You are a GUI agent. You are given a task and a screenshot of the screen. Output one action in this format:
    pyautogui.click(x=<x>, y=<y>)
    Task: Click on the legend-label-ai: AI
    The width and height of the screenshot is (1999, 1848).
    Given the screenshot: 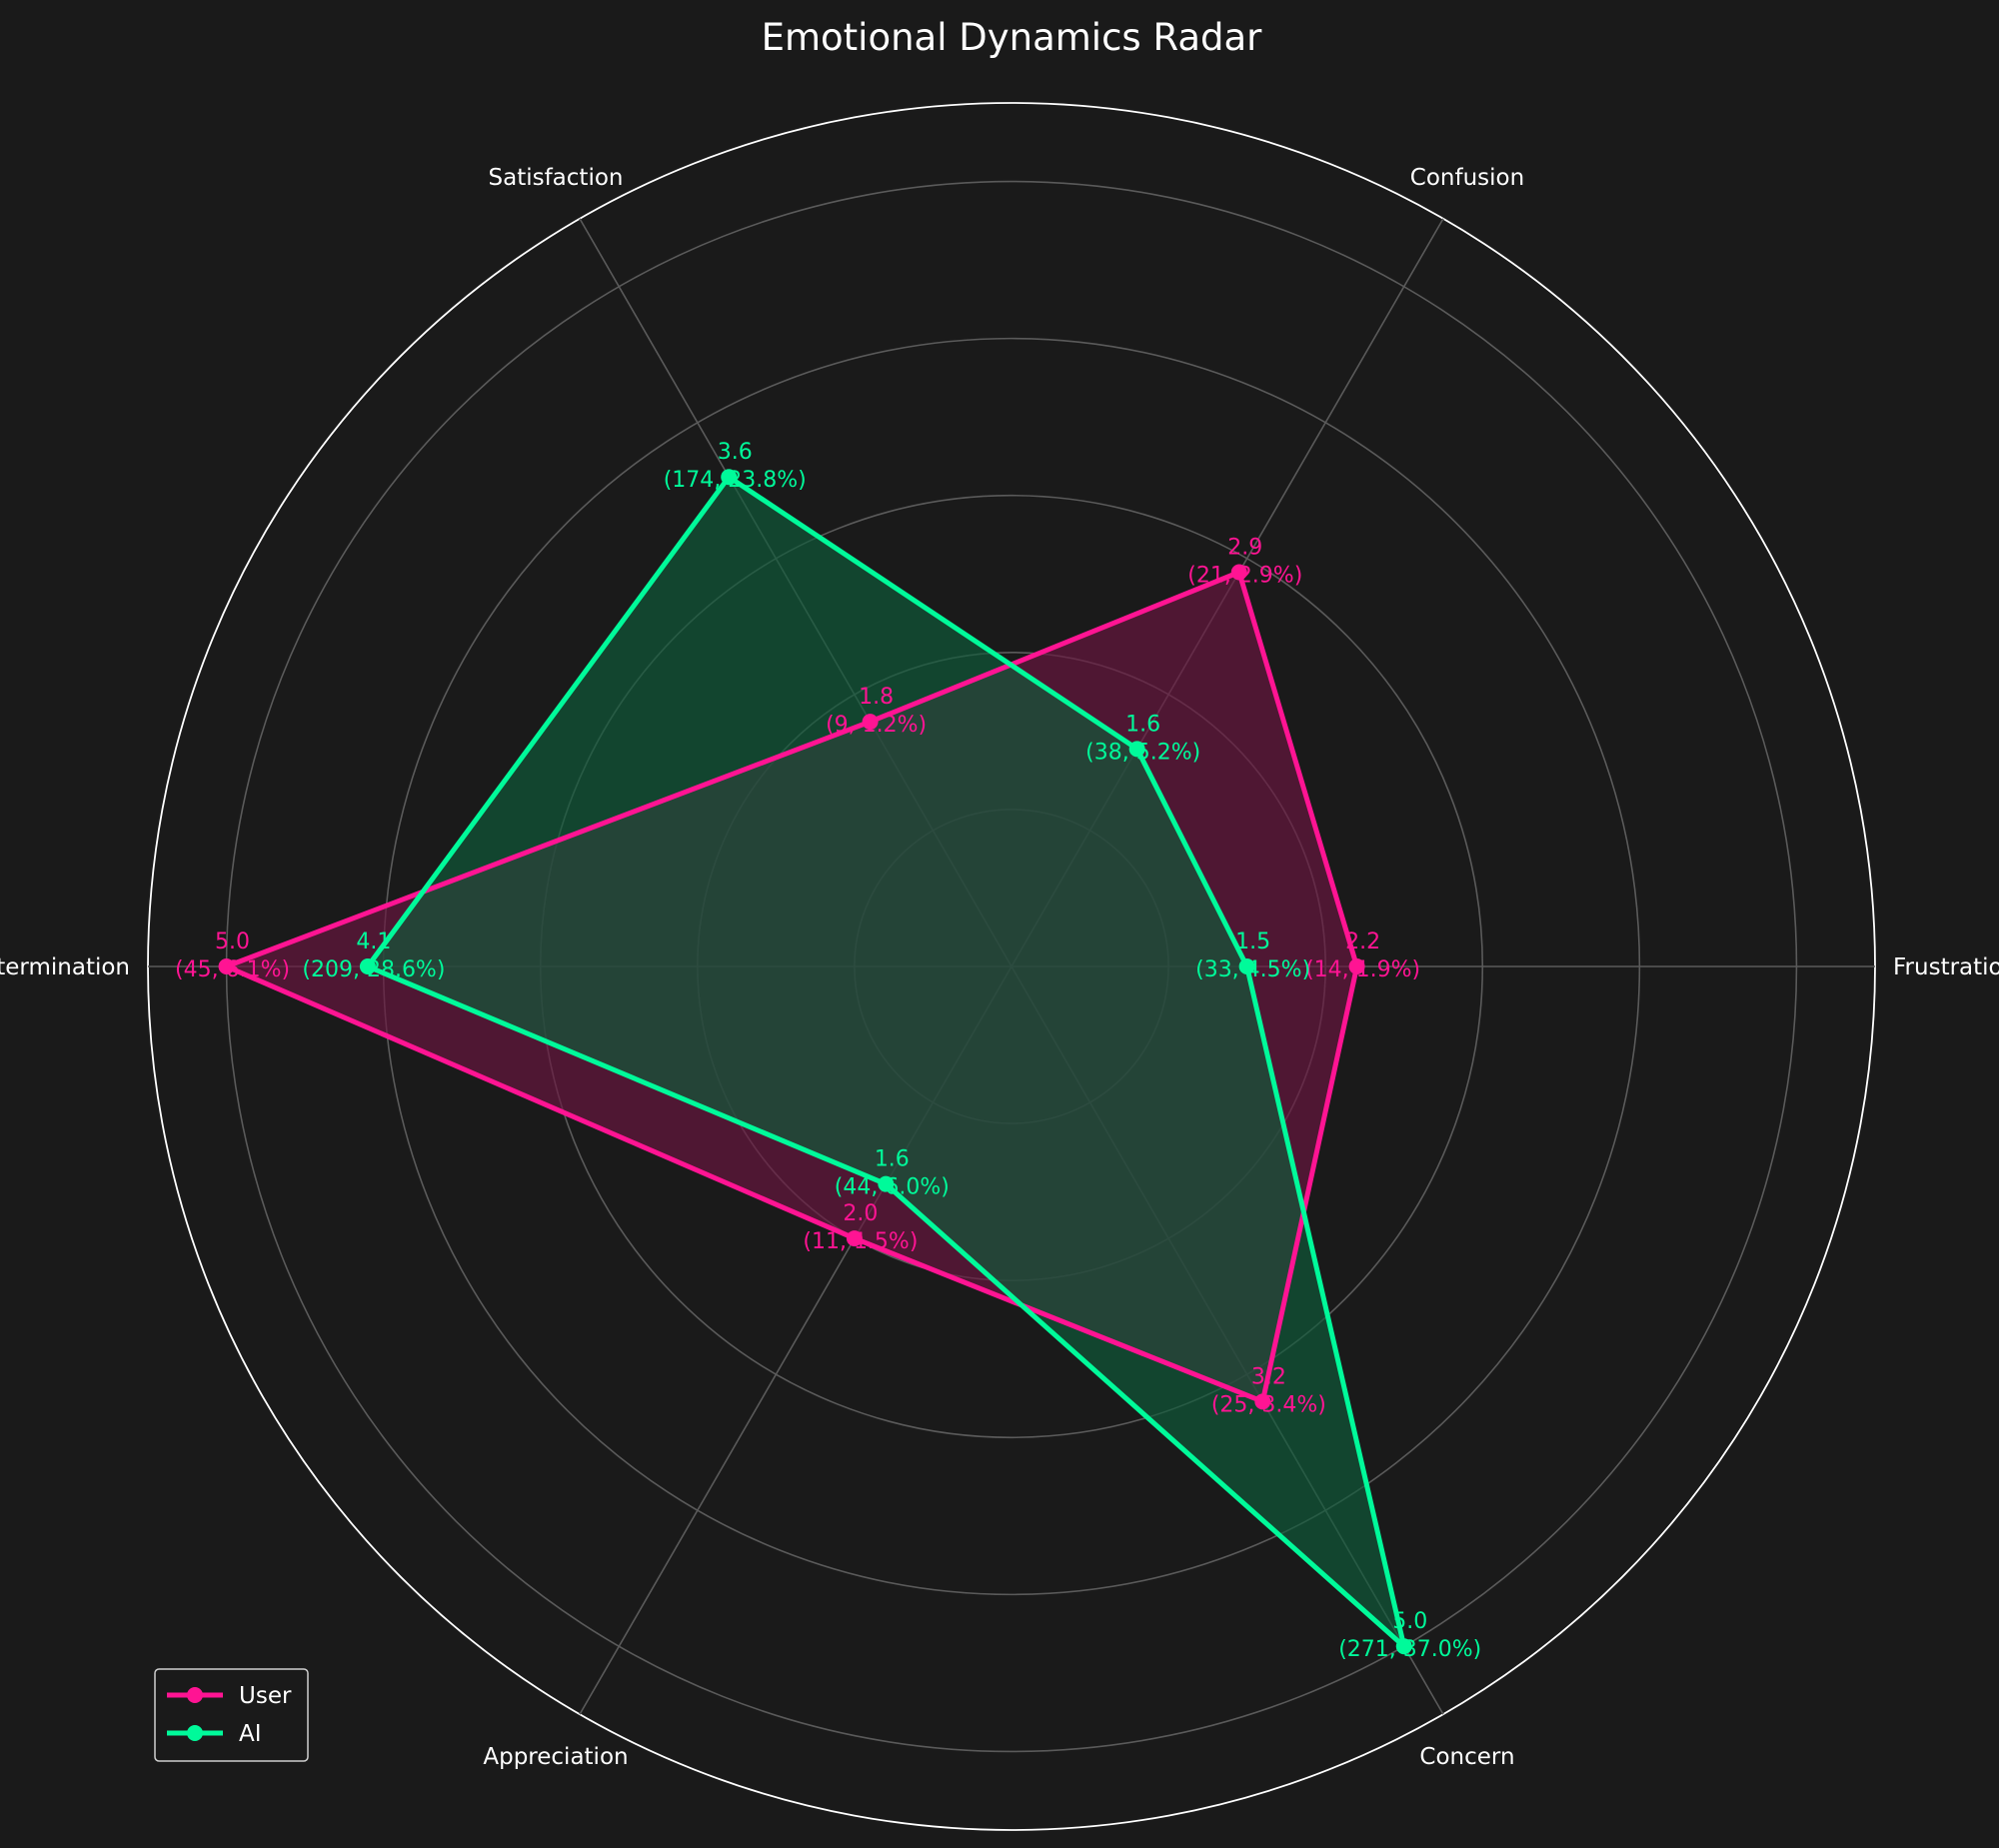 What is the action you would take?
    pyautogui.click(x=251, y=1734)
    